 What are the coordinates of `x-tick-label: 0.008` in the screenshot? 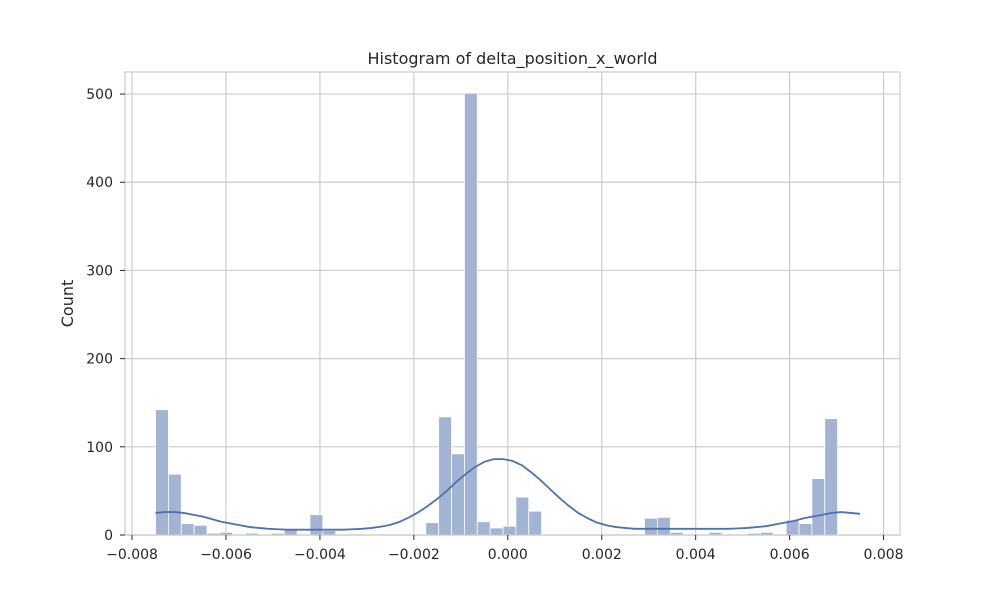 It's located at (884, 555).